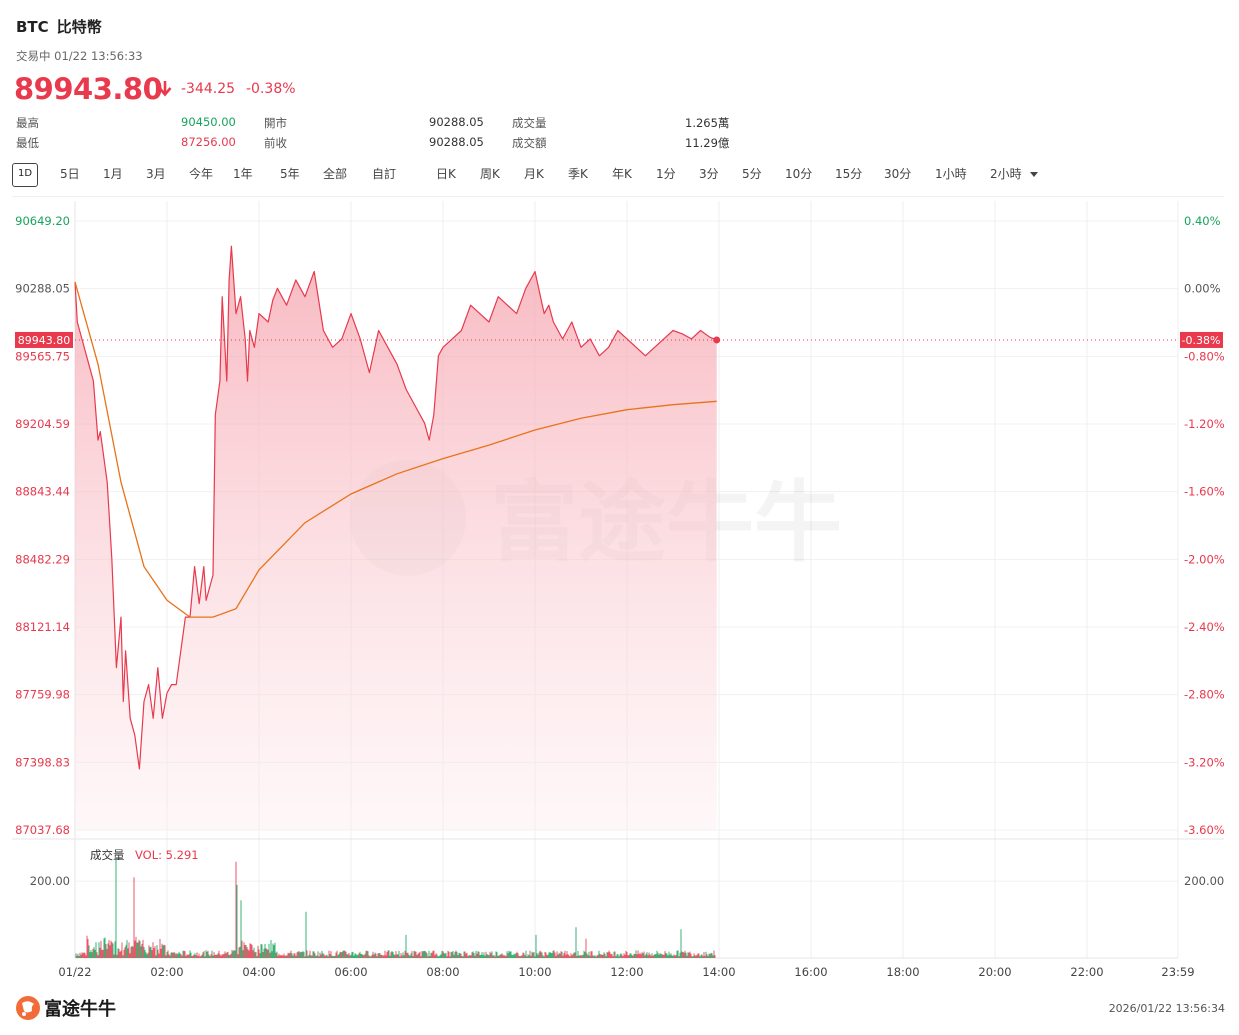  Describe the element at coordinates (442, 972) in the screenshot. I see `x-tick: 08:00` at that location.